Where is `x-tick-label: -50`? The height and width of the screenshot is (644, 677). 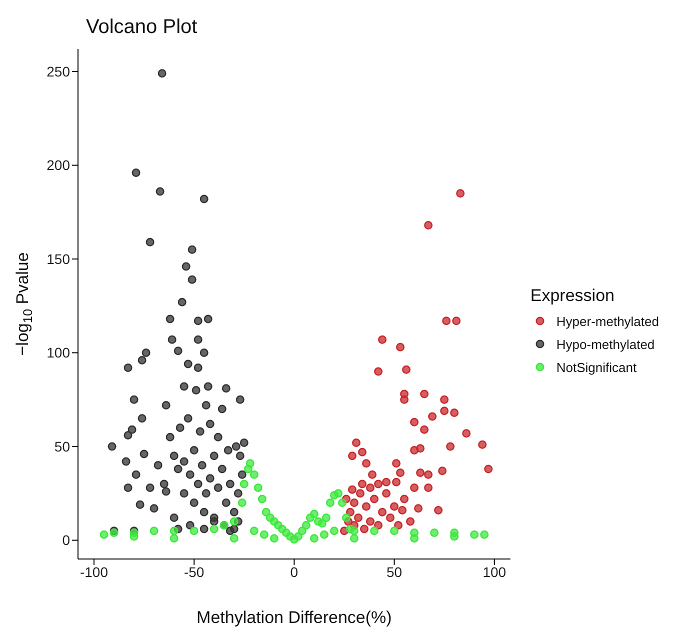
x-tick-label: -50 is located at coordinates (194, 572).